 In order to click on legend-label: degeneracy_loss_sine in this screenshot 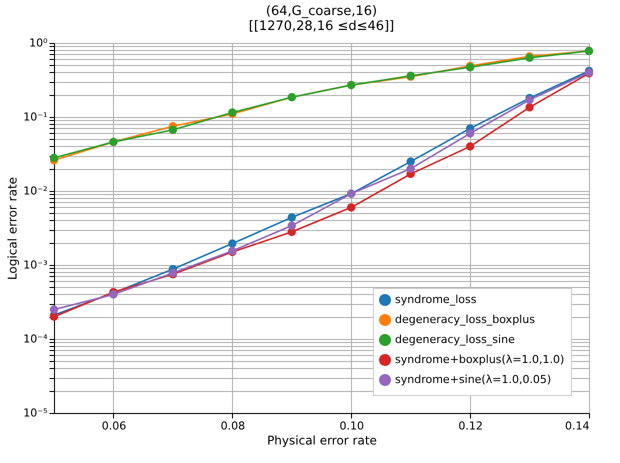, I will do `click(455, 339)`.